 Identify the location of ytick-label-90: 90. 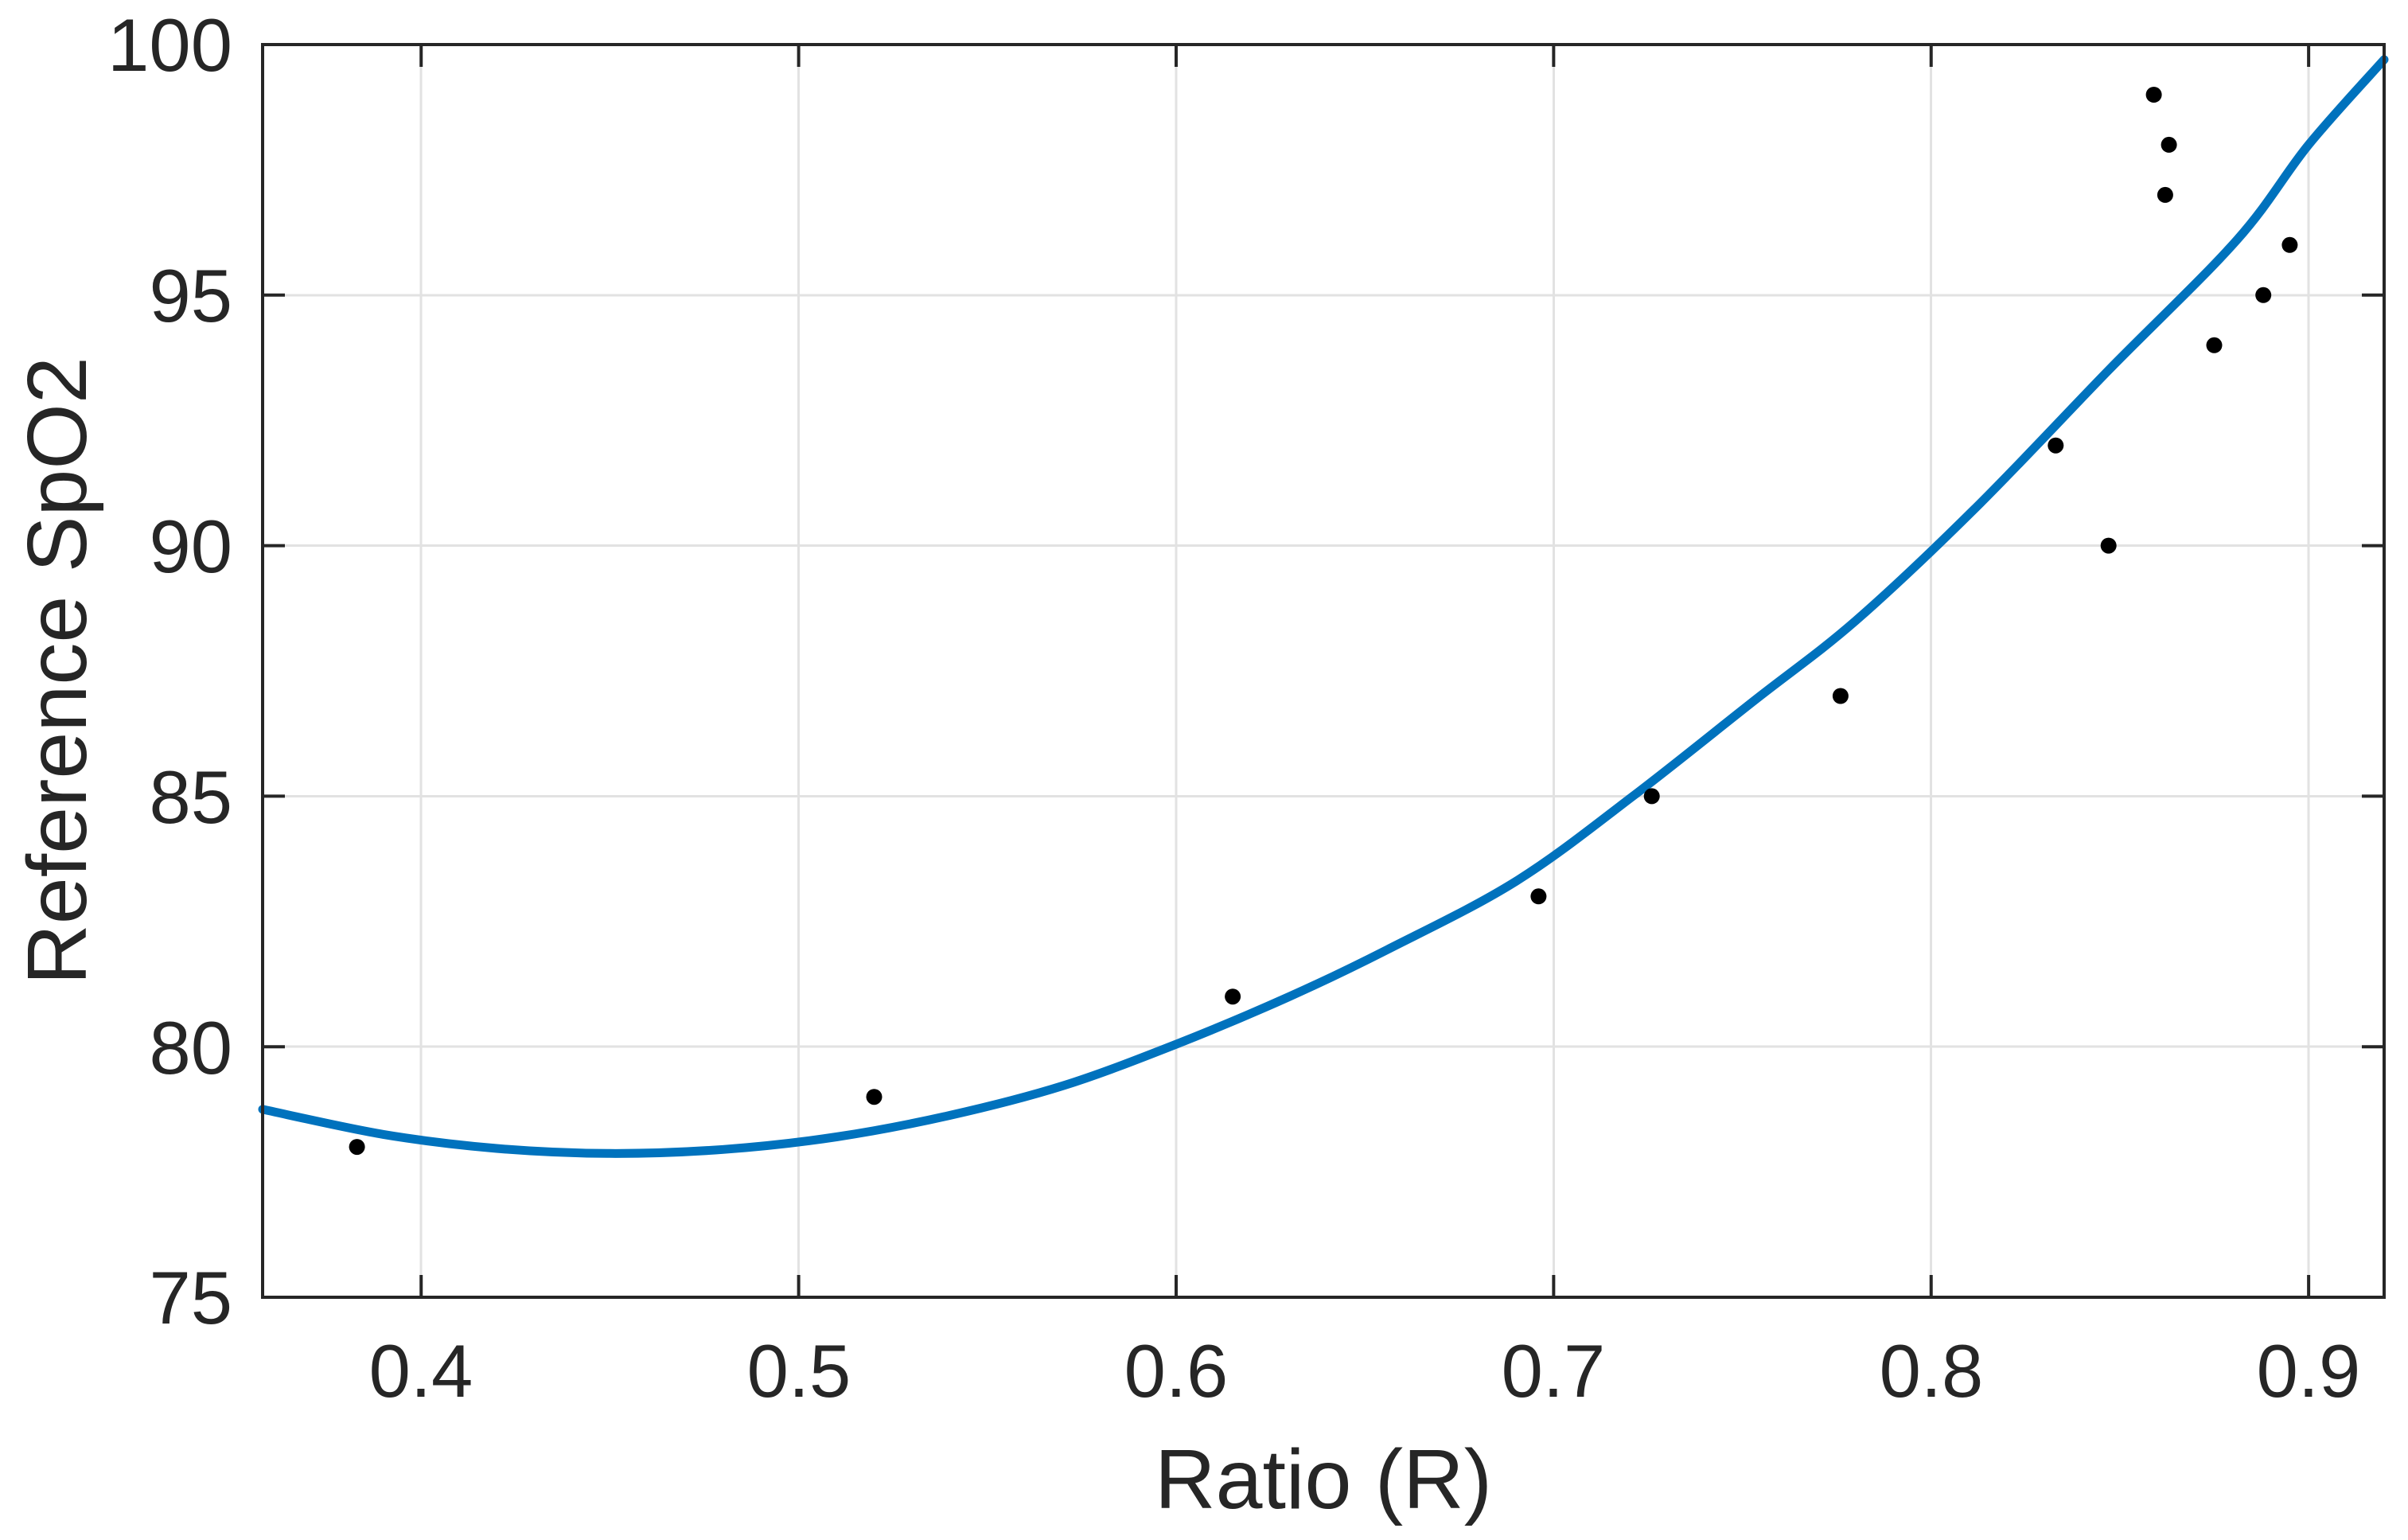
(190, 546).